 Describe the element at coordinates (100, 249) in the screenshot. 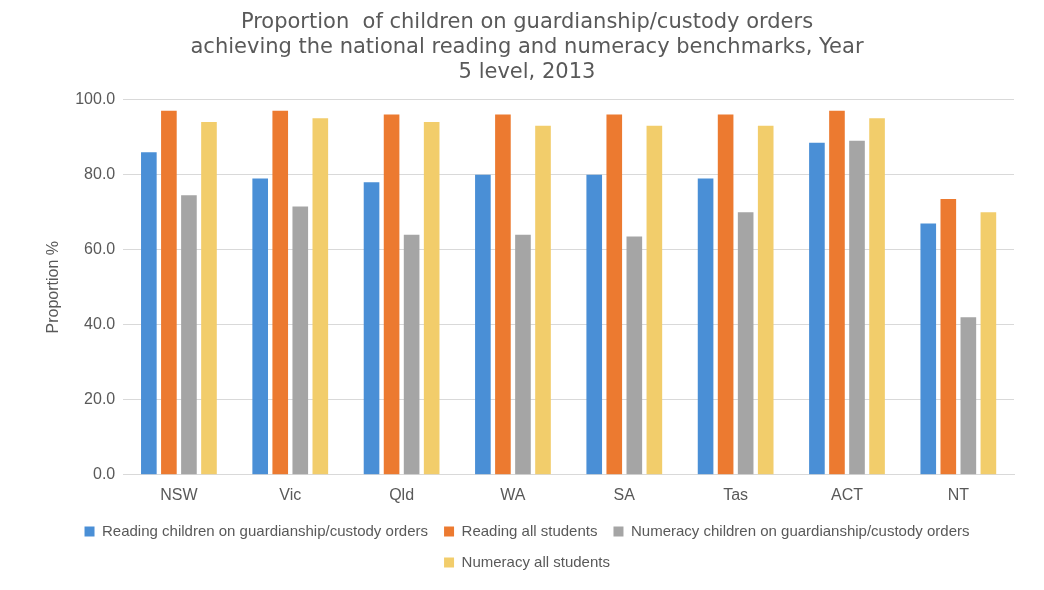

I see `y-tick-label: 60.0` at that location.